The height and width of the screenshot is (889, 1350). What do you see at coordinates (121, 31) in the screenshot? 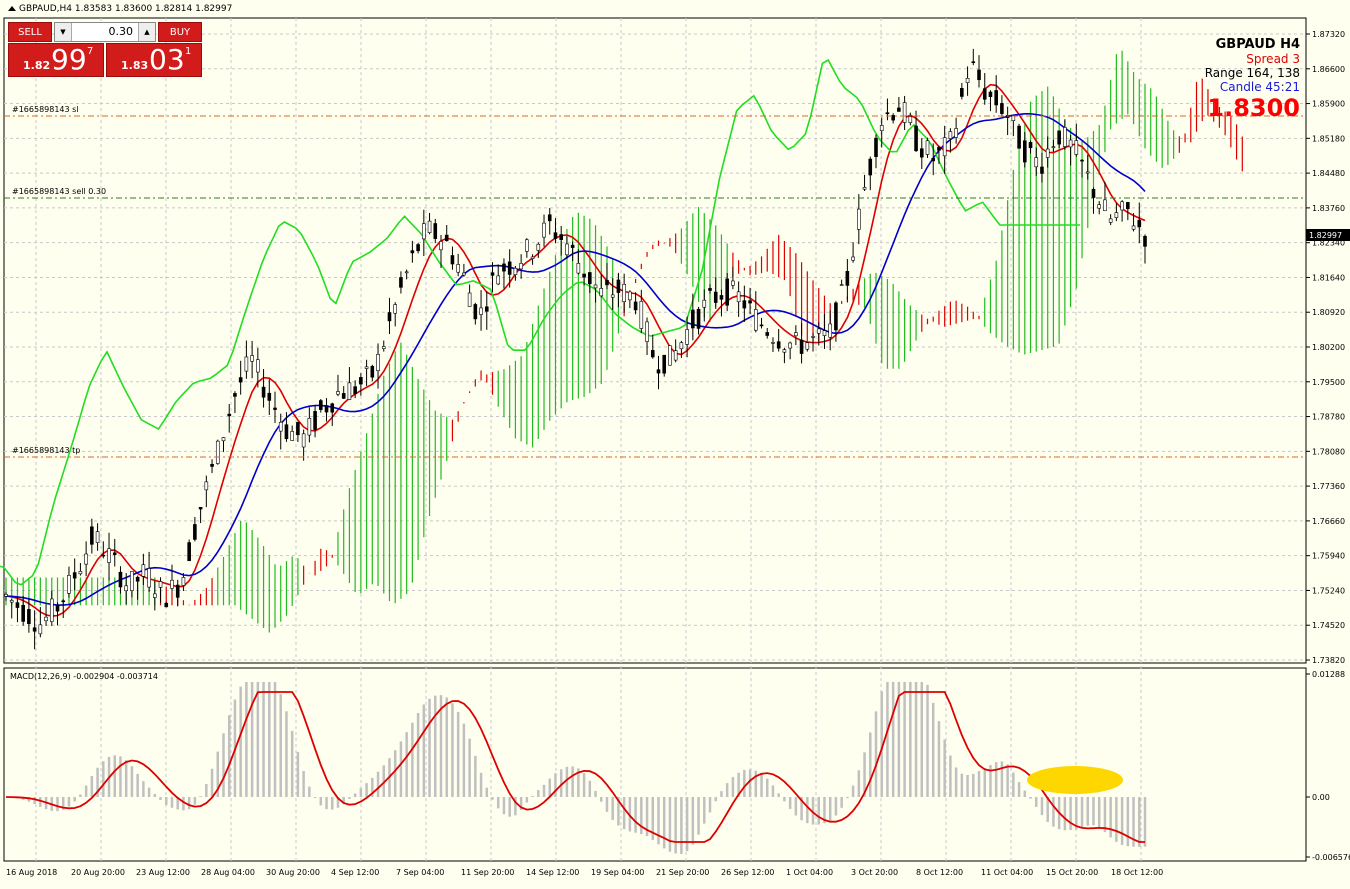
I see `lot-value: 0.30` at bounding box center [121, 31].